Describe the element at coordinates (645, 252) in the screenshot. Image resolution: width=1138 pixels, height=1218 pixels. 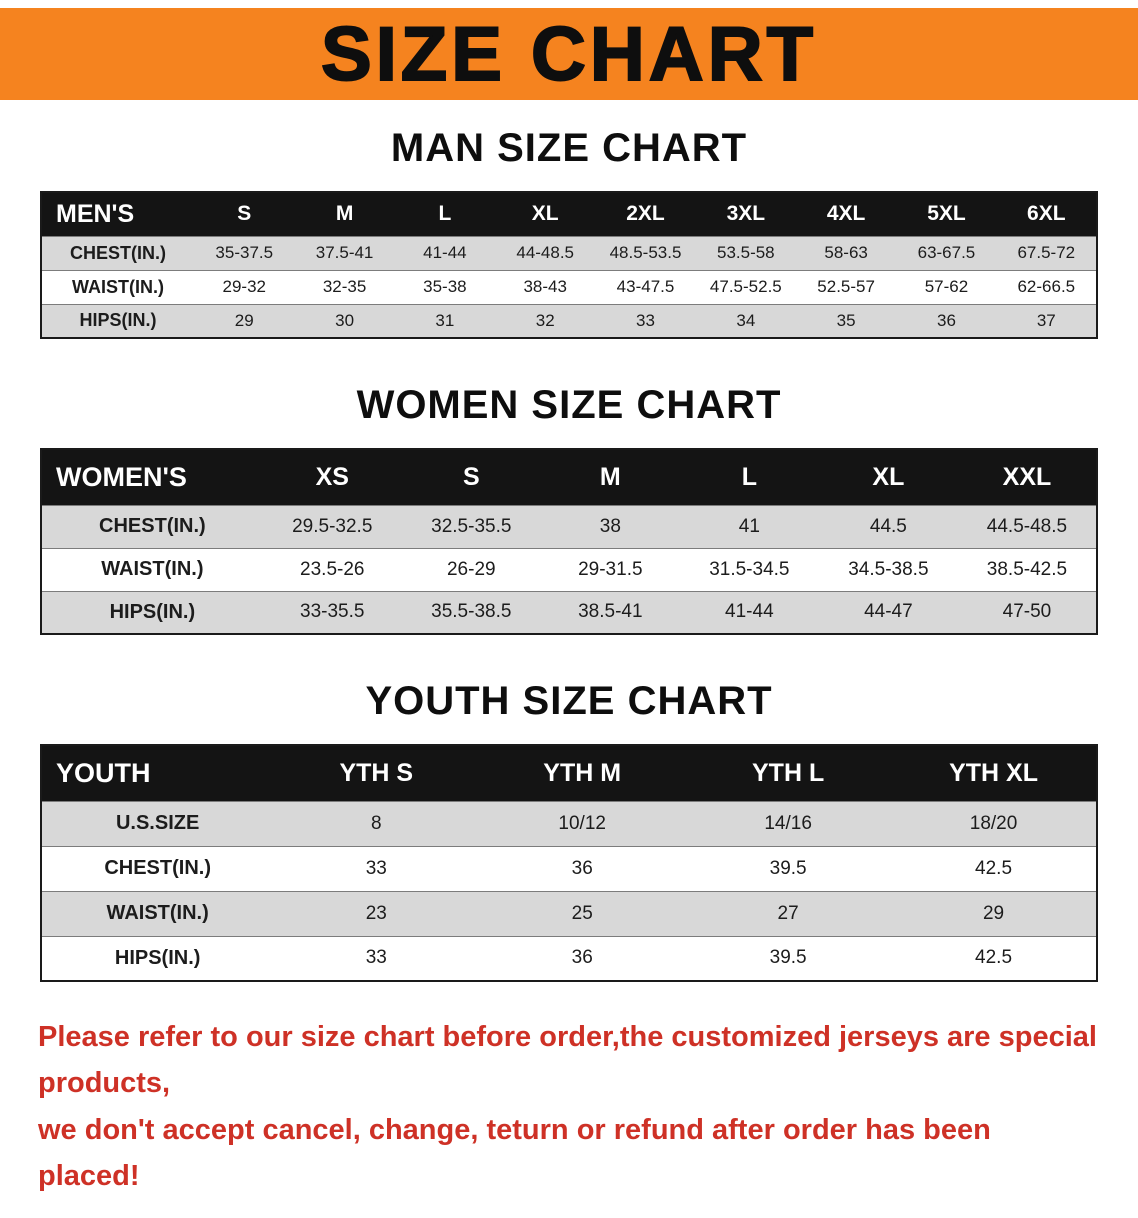
I see `size-value-cell: 48.5-53.5` at that location.